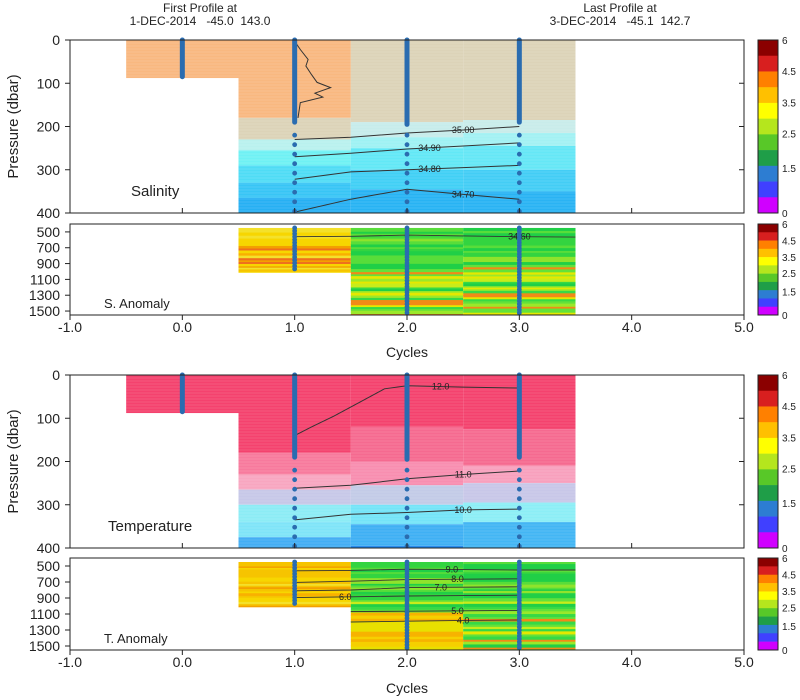  Describe the element at coordinates (768, 604) in the screenshot. I see `anomaly-colorbar-frame` at that location.